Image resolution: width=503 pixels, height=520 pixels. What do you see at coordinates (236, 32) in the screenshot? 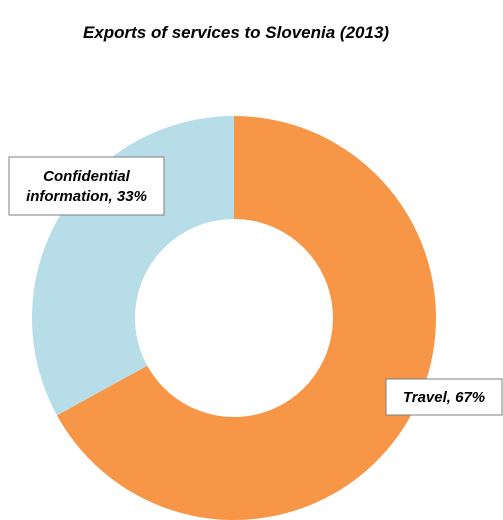
I see `chart-title: Exports of services to Slovenia (2013)` at bounding box center [236, 32].